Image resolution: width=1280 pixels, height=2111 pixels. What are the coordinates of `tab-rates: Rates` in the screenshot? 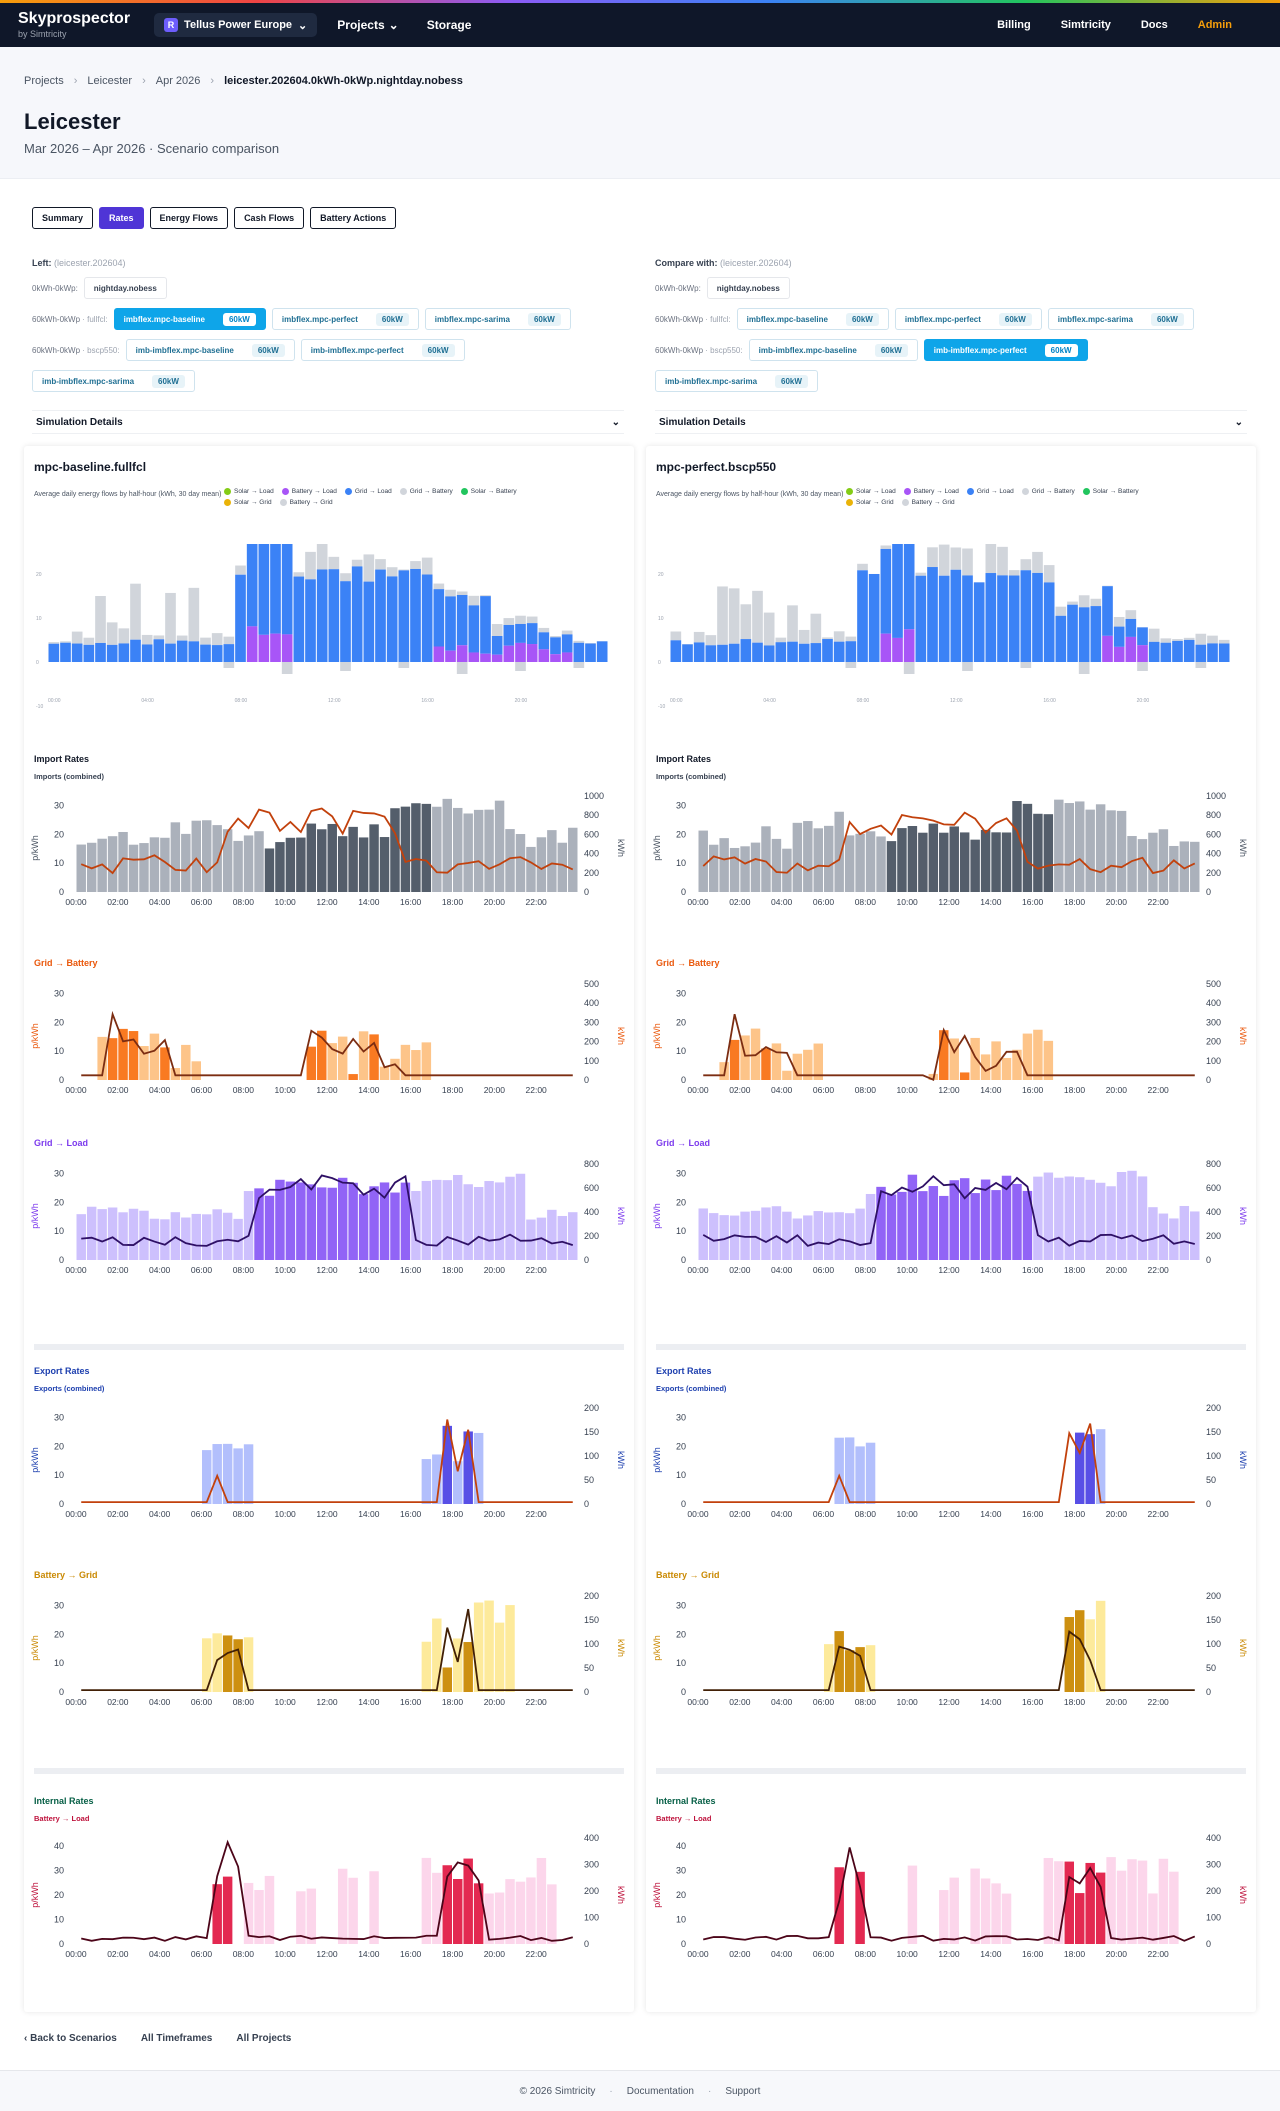 It's located at (121, 218).